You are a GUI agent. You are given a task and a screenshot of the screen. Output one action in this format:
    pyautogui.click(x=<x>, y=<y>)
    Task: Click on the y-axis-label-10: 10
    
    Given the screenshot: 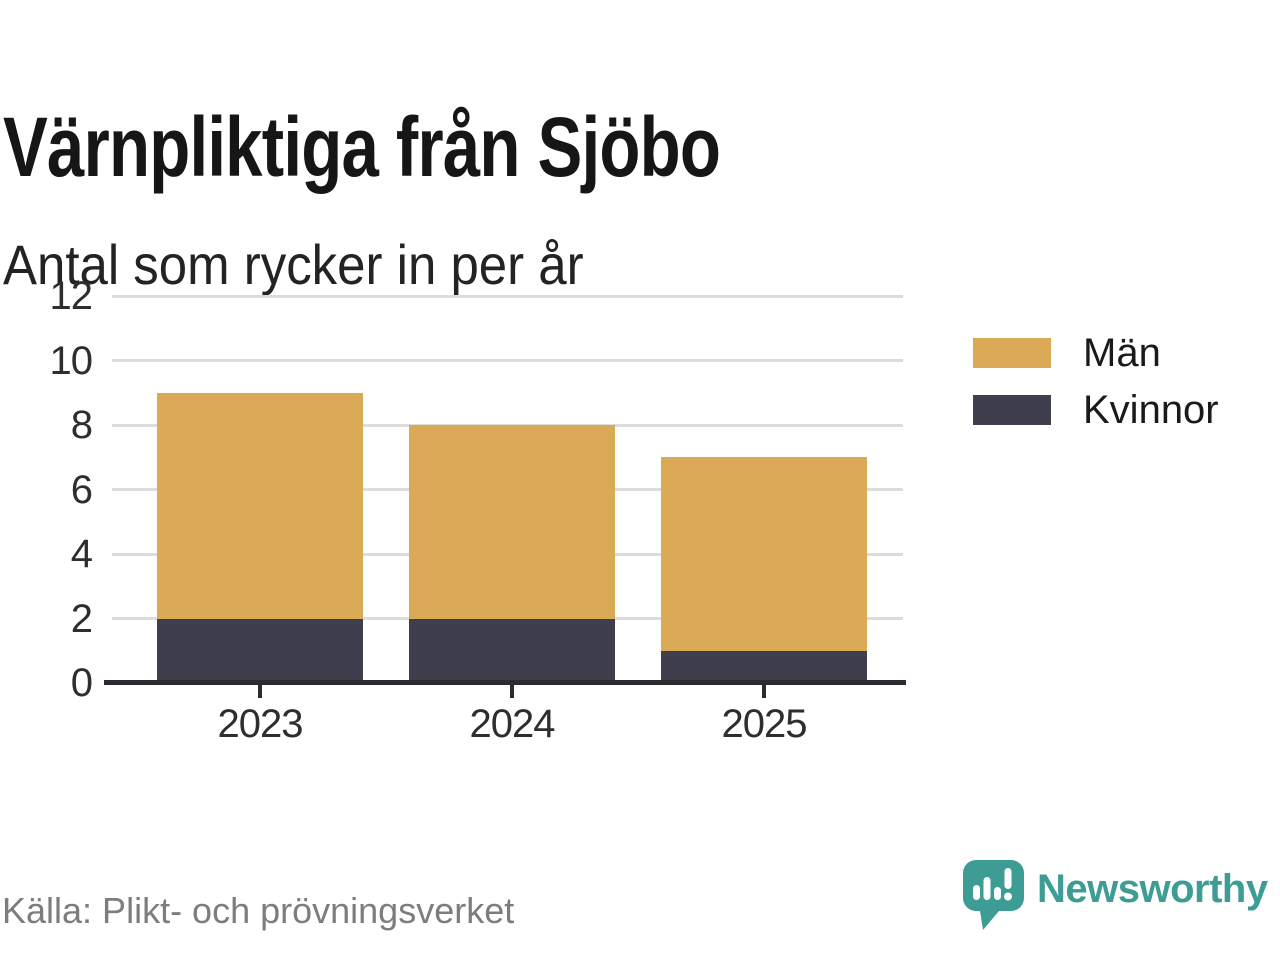 What is the action you would take?
    pyautogui.click(x=71, y=360)
    